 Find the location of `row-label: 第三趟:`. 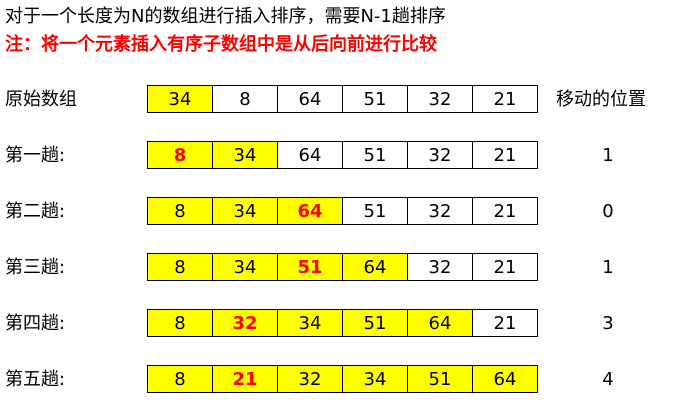

row-label: 第三趟: is located at coordinates (35, 267).